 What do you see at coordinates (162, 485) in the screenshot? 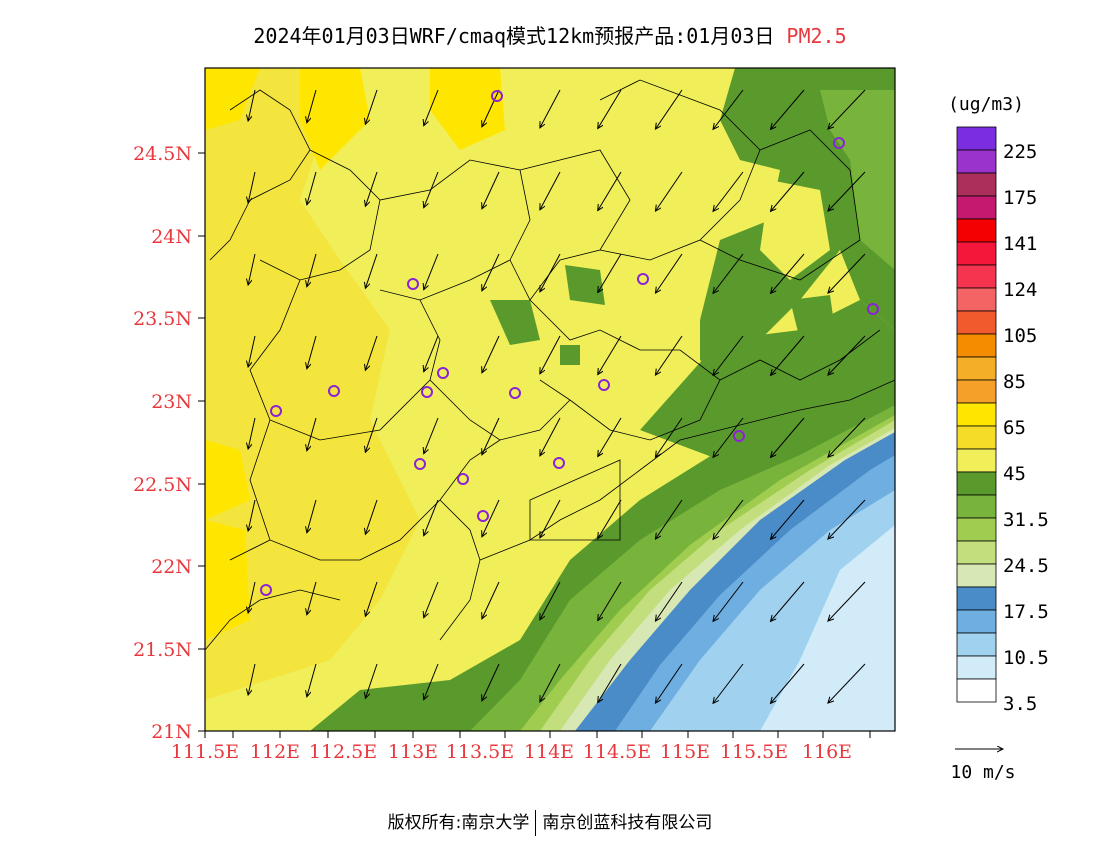
I see `lat-label: 22.5N` at bounding box center [162, 485].